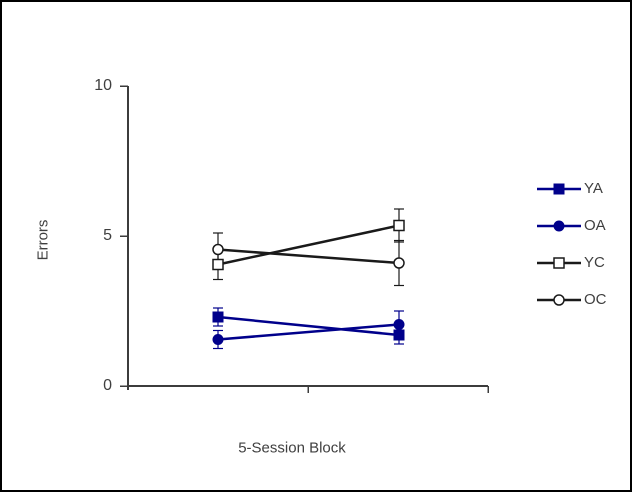 The height and width of the screenshot is (492, 632). What do you see at coordinates (595, 299) in the screenshot?
I see `legend-label-oc: OC` at bounding box center [595, 299].